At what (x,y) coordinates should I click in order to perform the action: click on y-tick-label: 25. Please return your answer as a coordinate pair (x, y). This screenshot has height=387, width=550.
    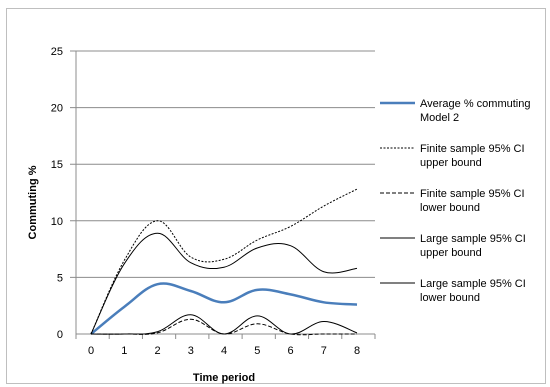
    Looking at the image, I should click on (57, 52).